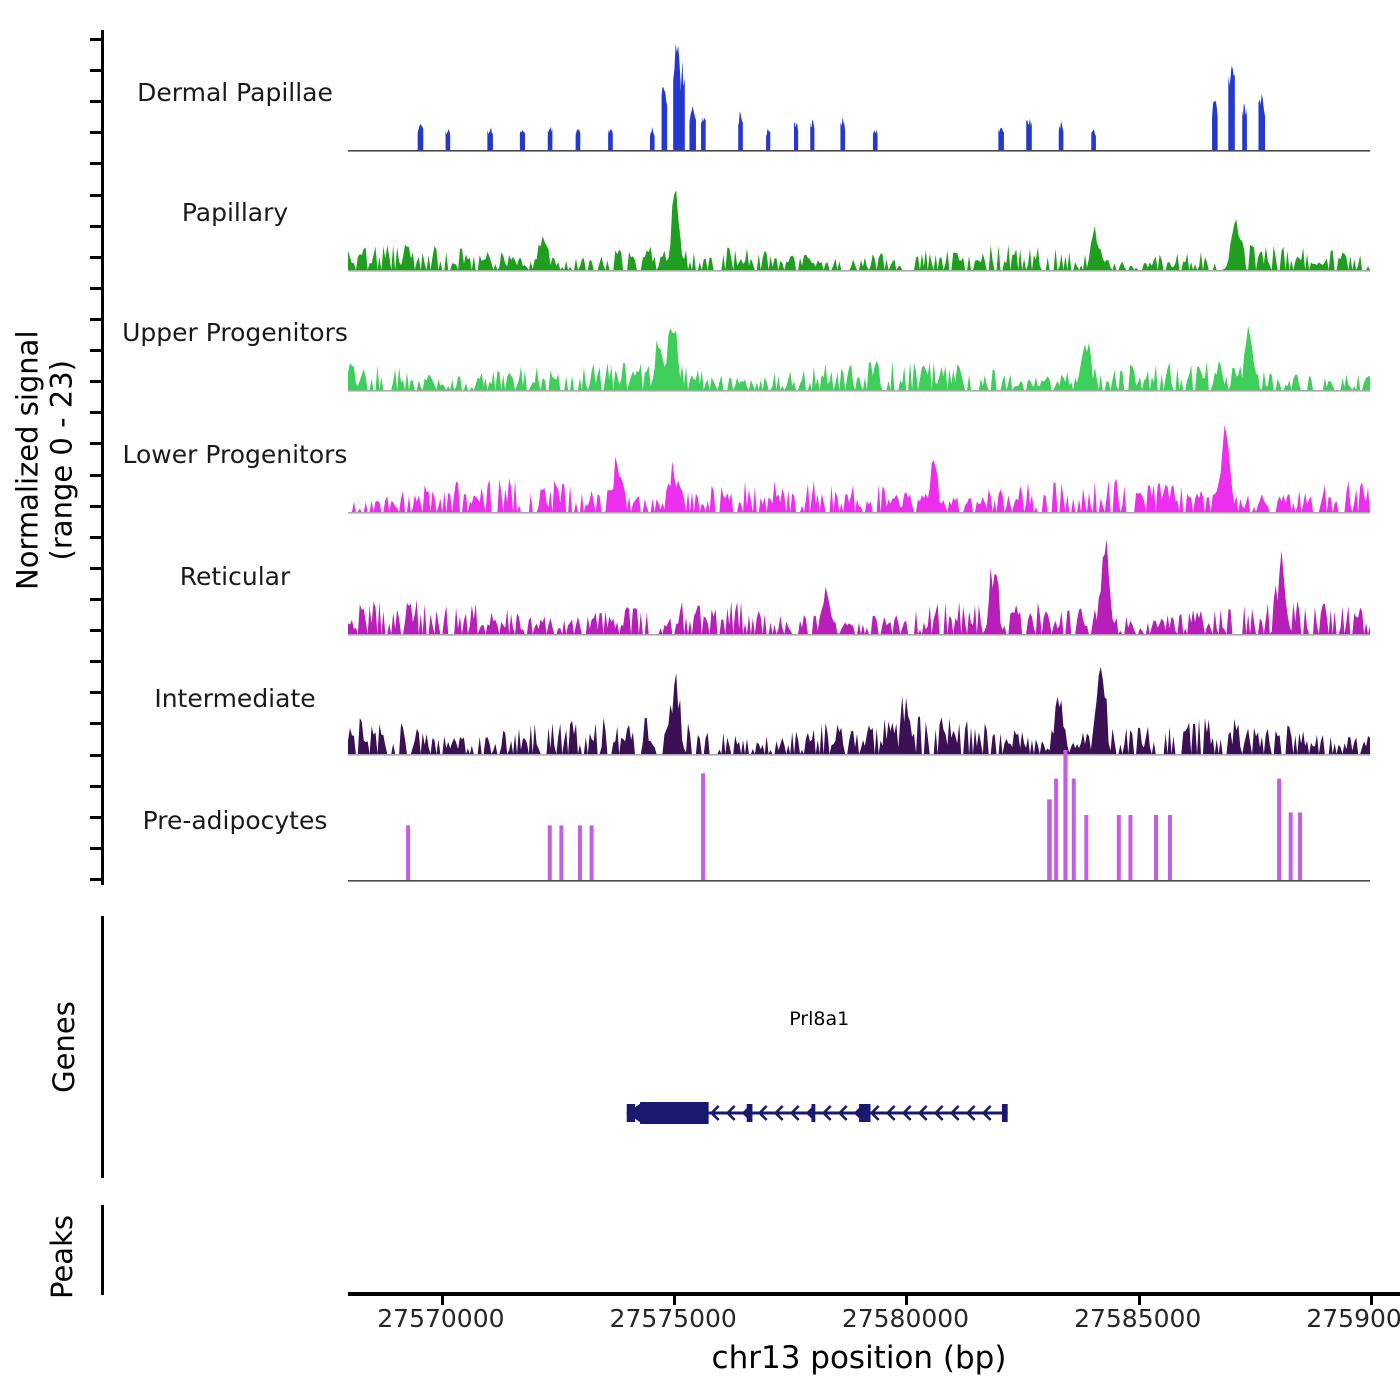 The width and height of the screenshot is (1400, 1400). What do you see at coordinates (1138, 1318) in the screenshot?
I see `x-axis-tick-label: 27585000` at bounding box center [1138, 1318].